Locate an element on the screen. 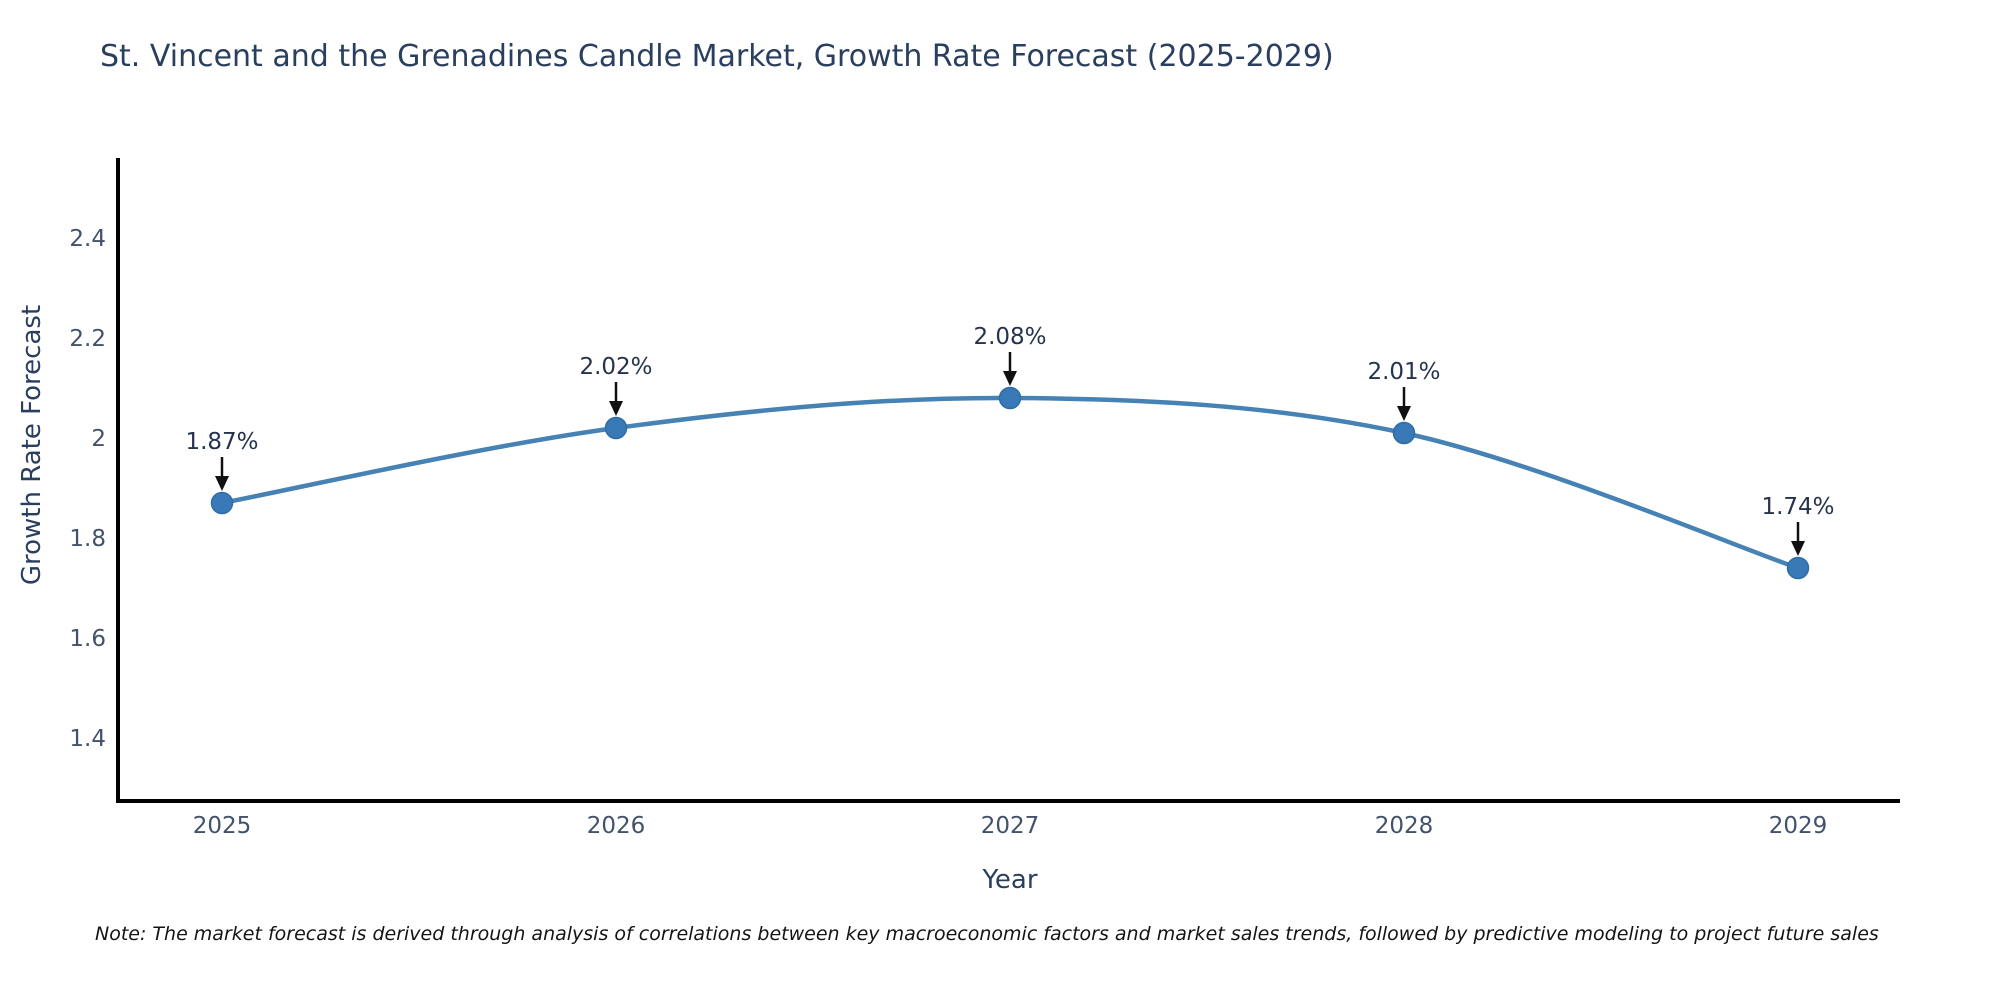 The image size is (2000, 1000). data-point-2027 is located at coordinates (1010, 398).